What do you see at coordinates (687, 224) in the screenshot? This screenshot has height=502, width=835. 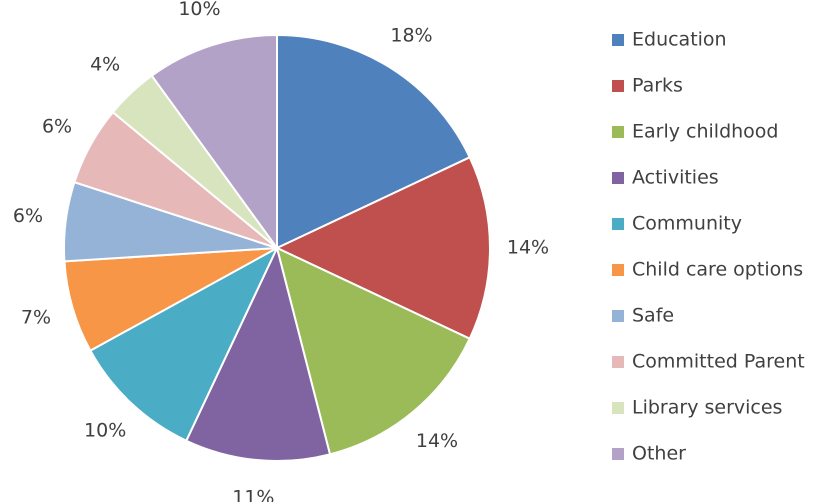 I see `legend-label: Community` at bounding box center [687, 224].